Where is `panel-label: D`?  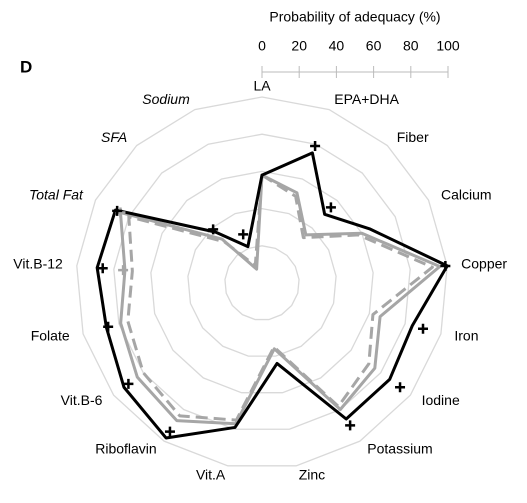
panel-label: D is located at coordinates (26, 66).